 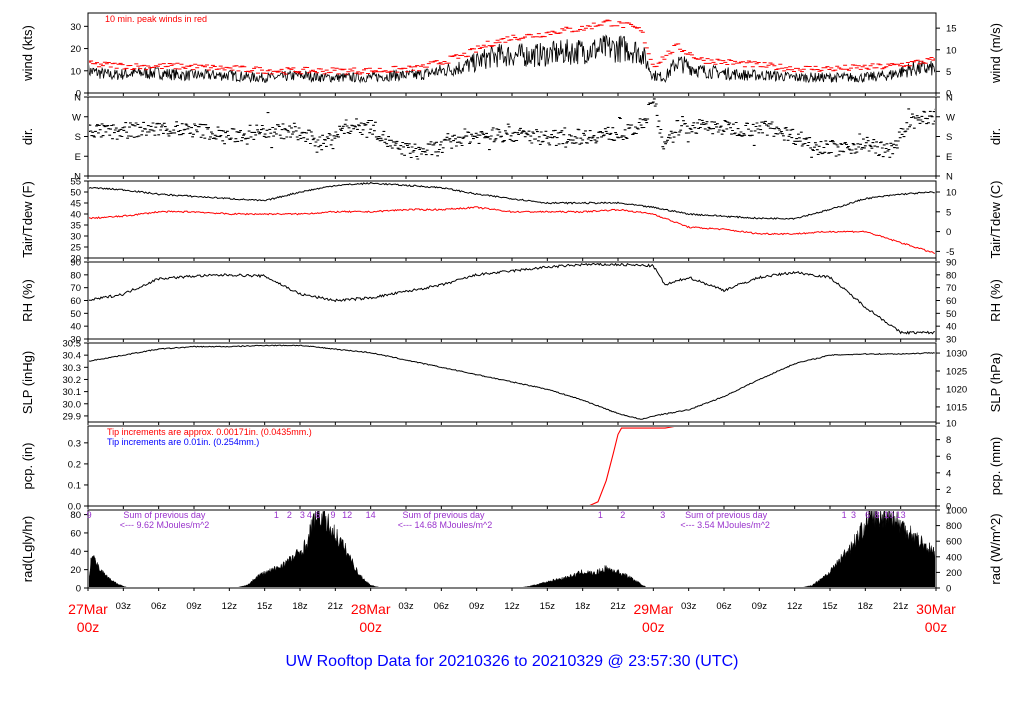 I want to click on rad-hour-marker: 12, so click(x=347, y=515).